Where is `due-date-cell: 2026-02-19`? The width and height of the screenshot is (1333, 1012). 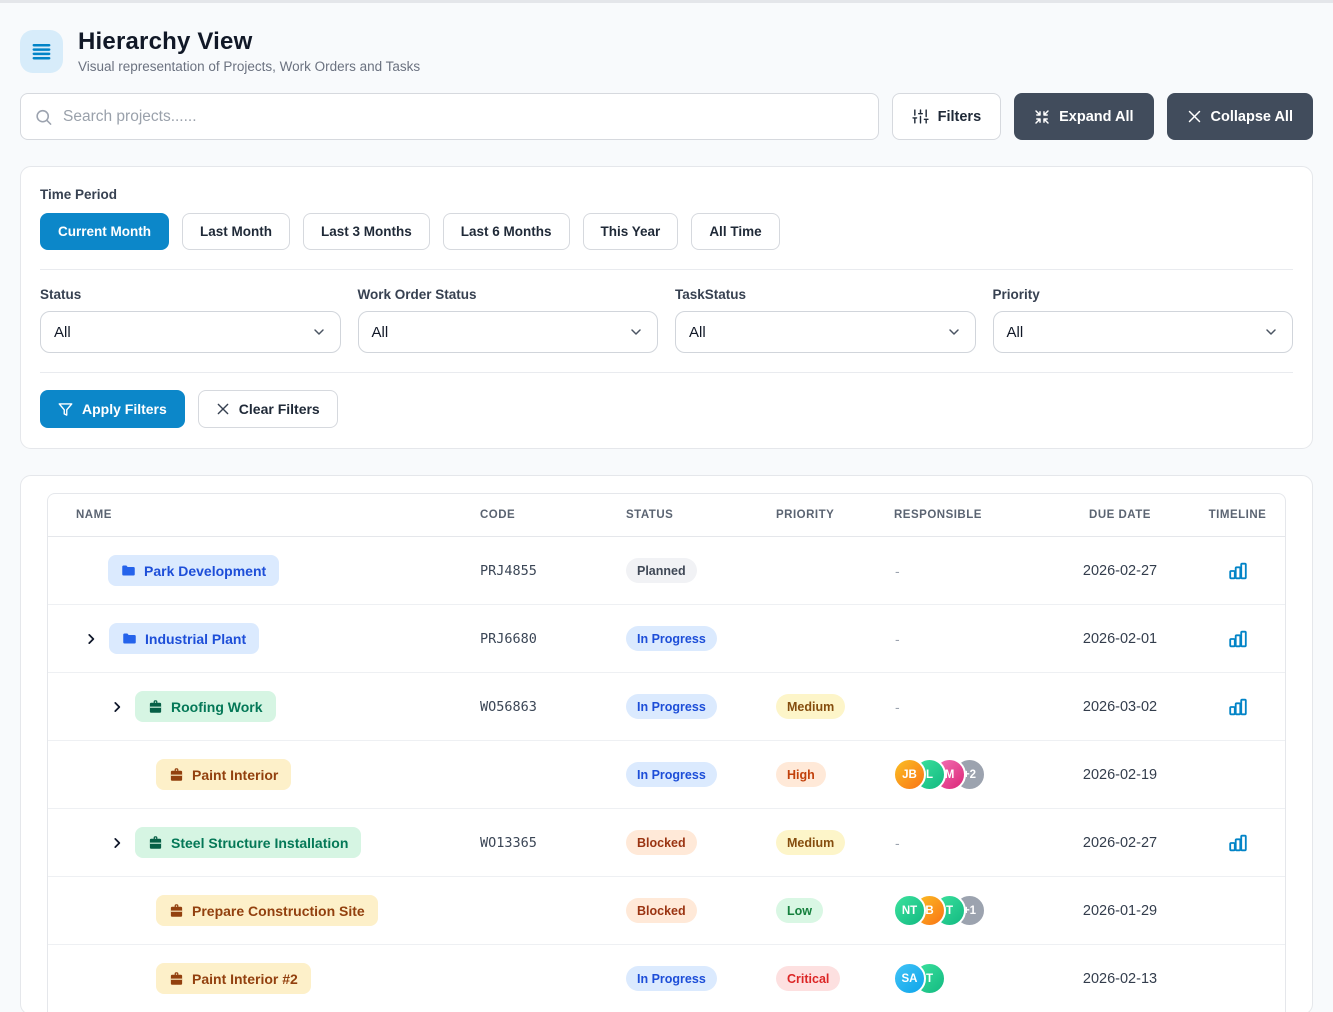 due-date-cell: 2026-02-19 is located at coordinates (1120, 774).